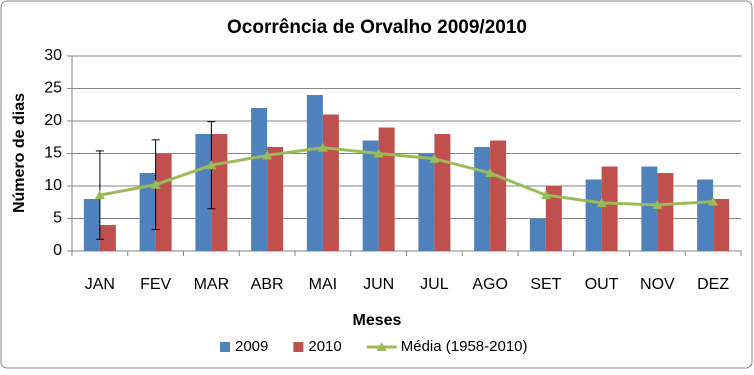  I want to click on y-tick-label: 30, so click(53, 55).